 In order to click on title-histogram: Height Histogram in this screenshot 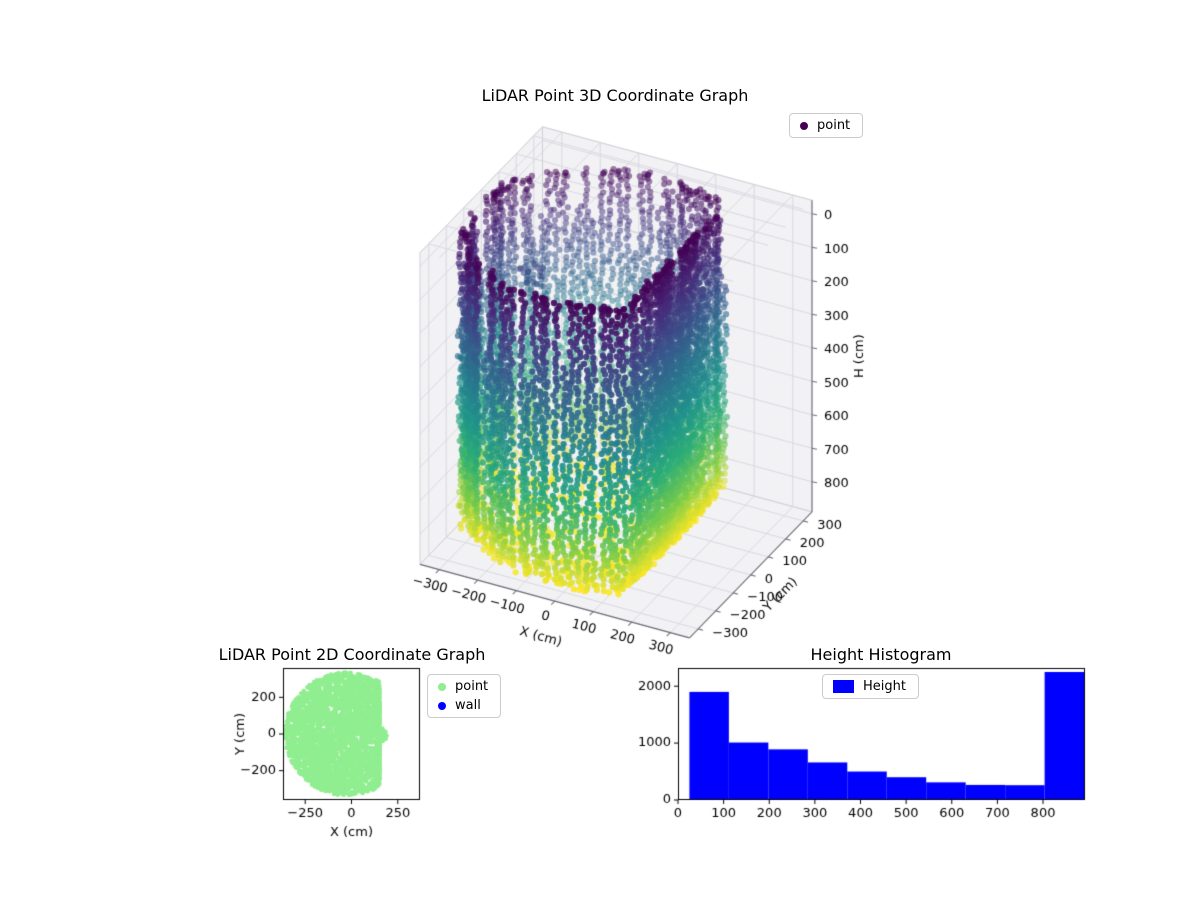, I will do `click(881, 654)`.